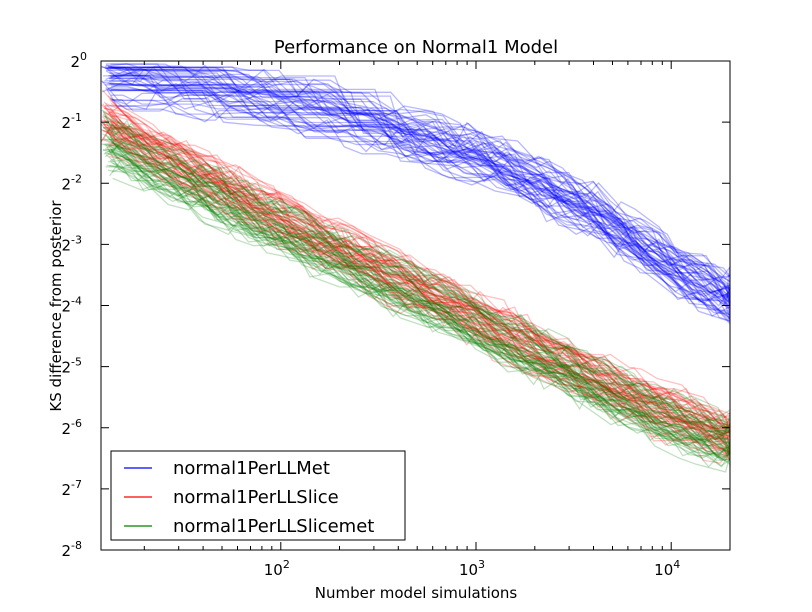 This screenshot has height=612, width=812. What do you see at coordinates (472, 568) in the screenshot?
I see `x-tick-label: 10³` at bounding box center [472, 568].